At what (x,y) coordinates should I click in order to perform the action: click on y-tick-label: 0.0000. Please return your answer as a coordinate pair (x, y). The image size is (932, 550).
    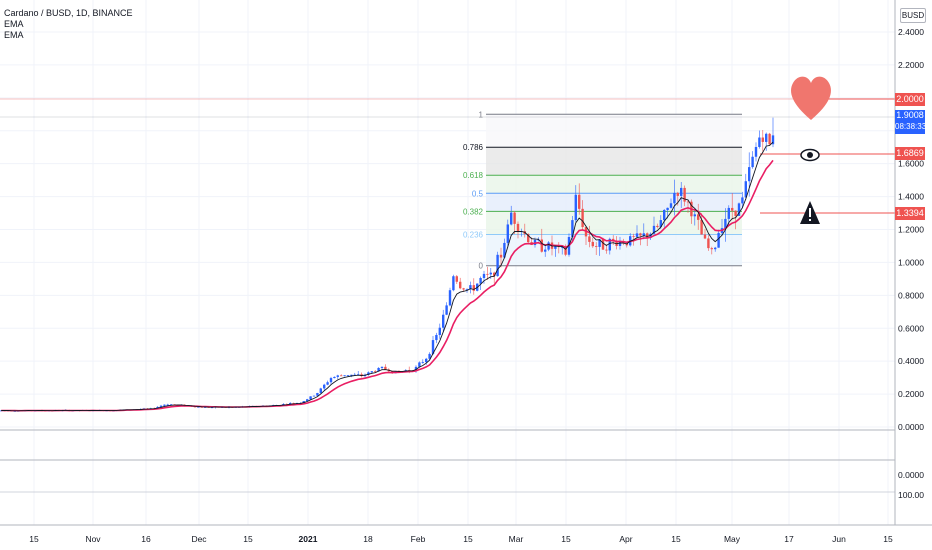
    Looking at the image, I should click on (911, 427).